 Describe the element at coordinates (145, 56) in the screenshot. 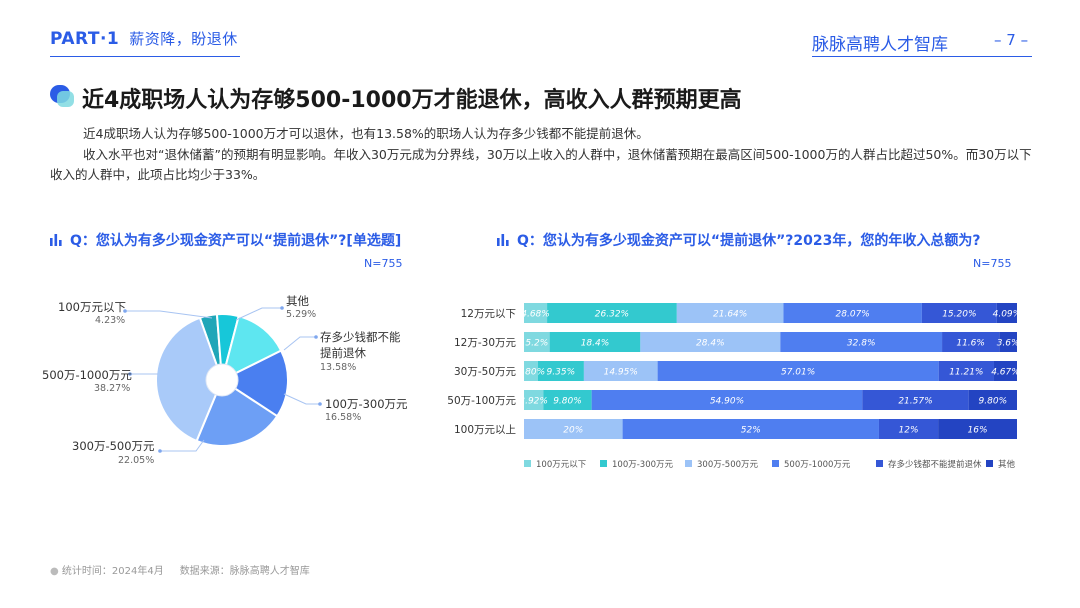

I see `header-line-left` at that location.